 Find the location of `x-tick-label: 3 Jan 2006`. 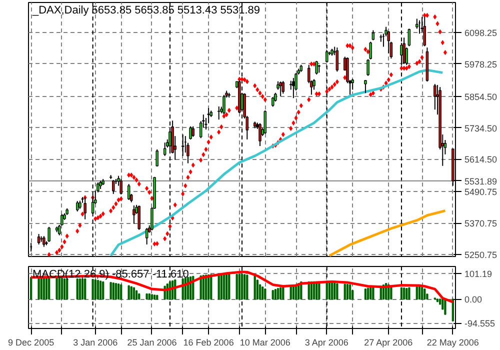

x-tick-label: 3 Jan 2006 is located at coordinates (95, 343).